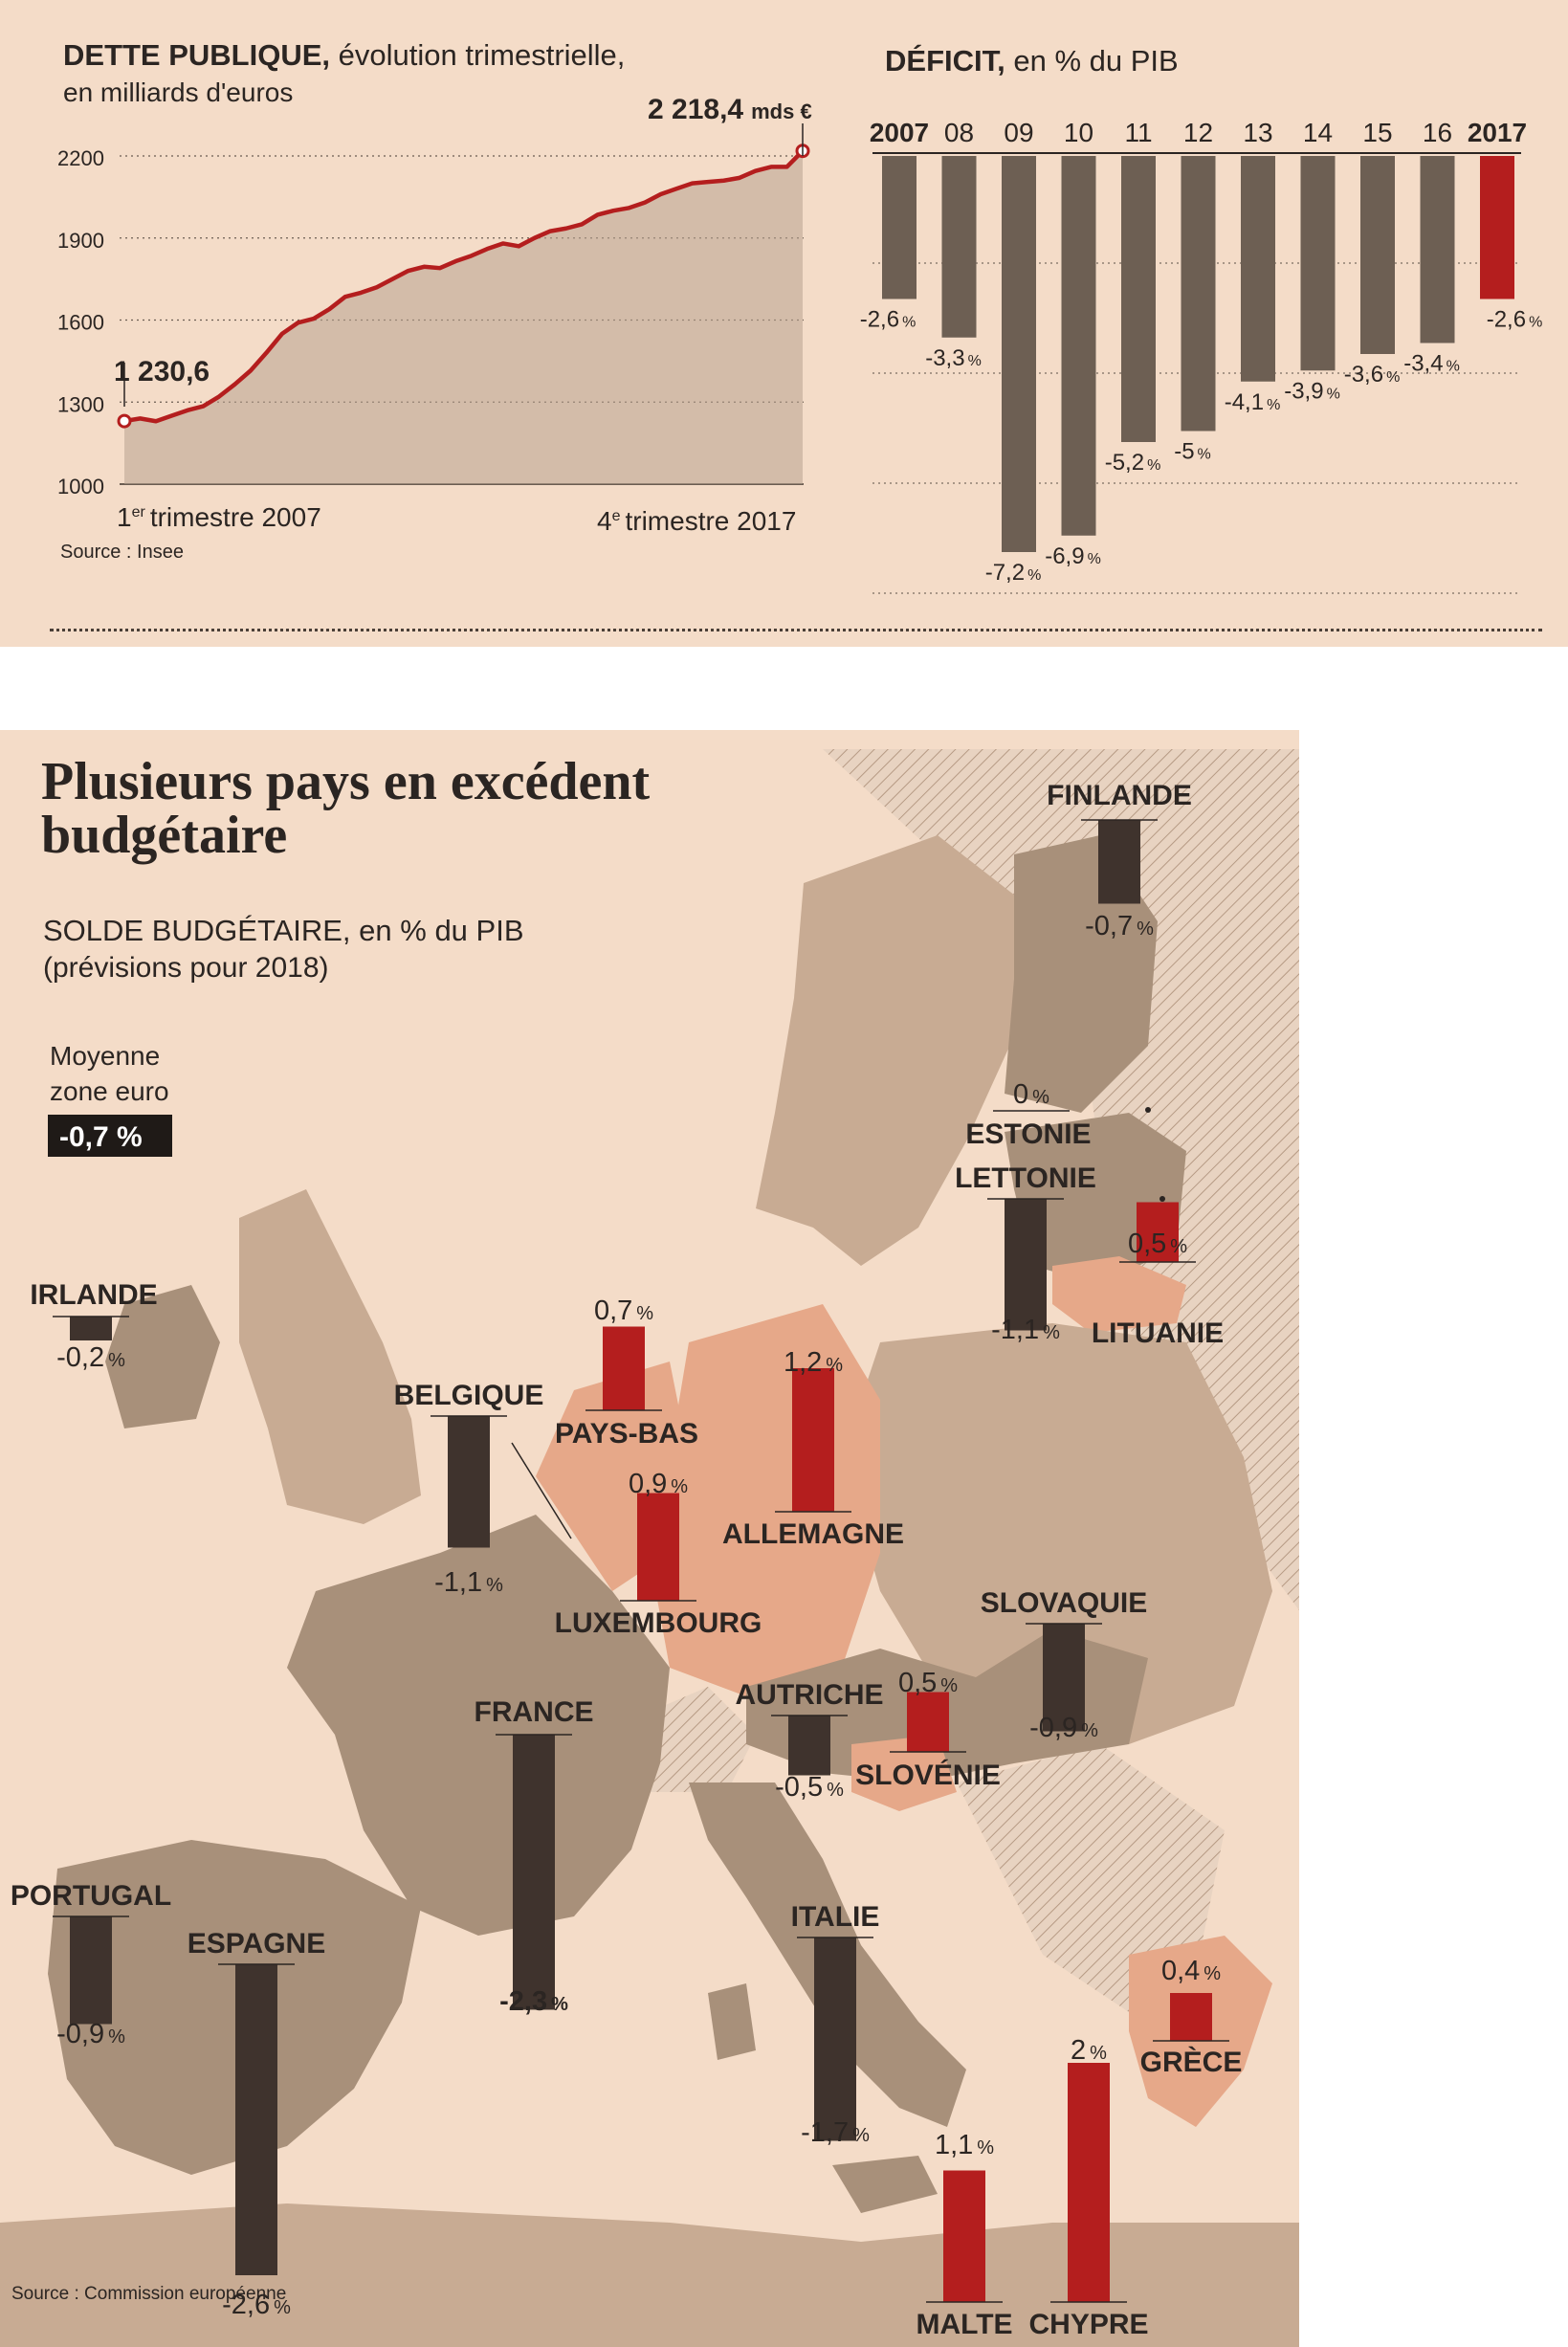  I want to click on non-euro-area-switzerland, so click(698, 1739).